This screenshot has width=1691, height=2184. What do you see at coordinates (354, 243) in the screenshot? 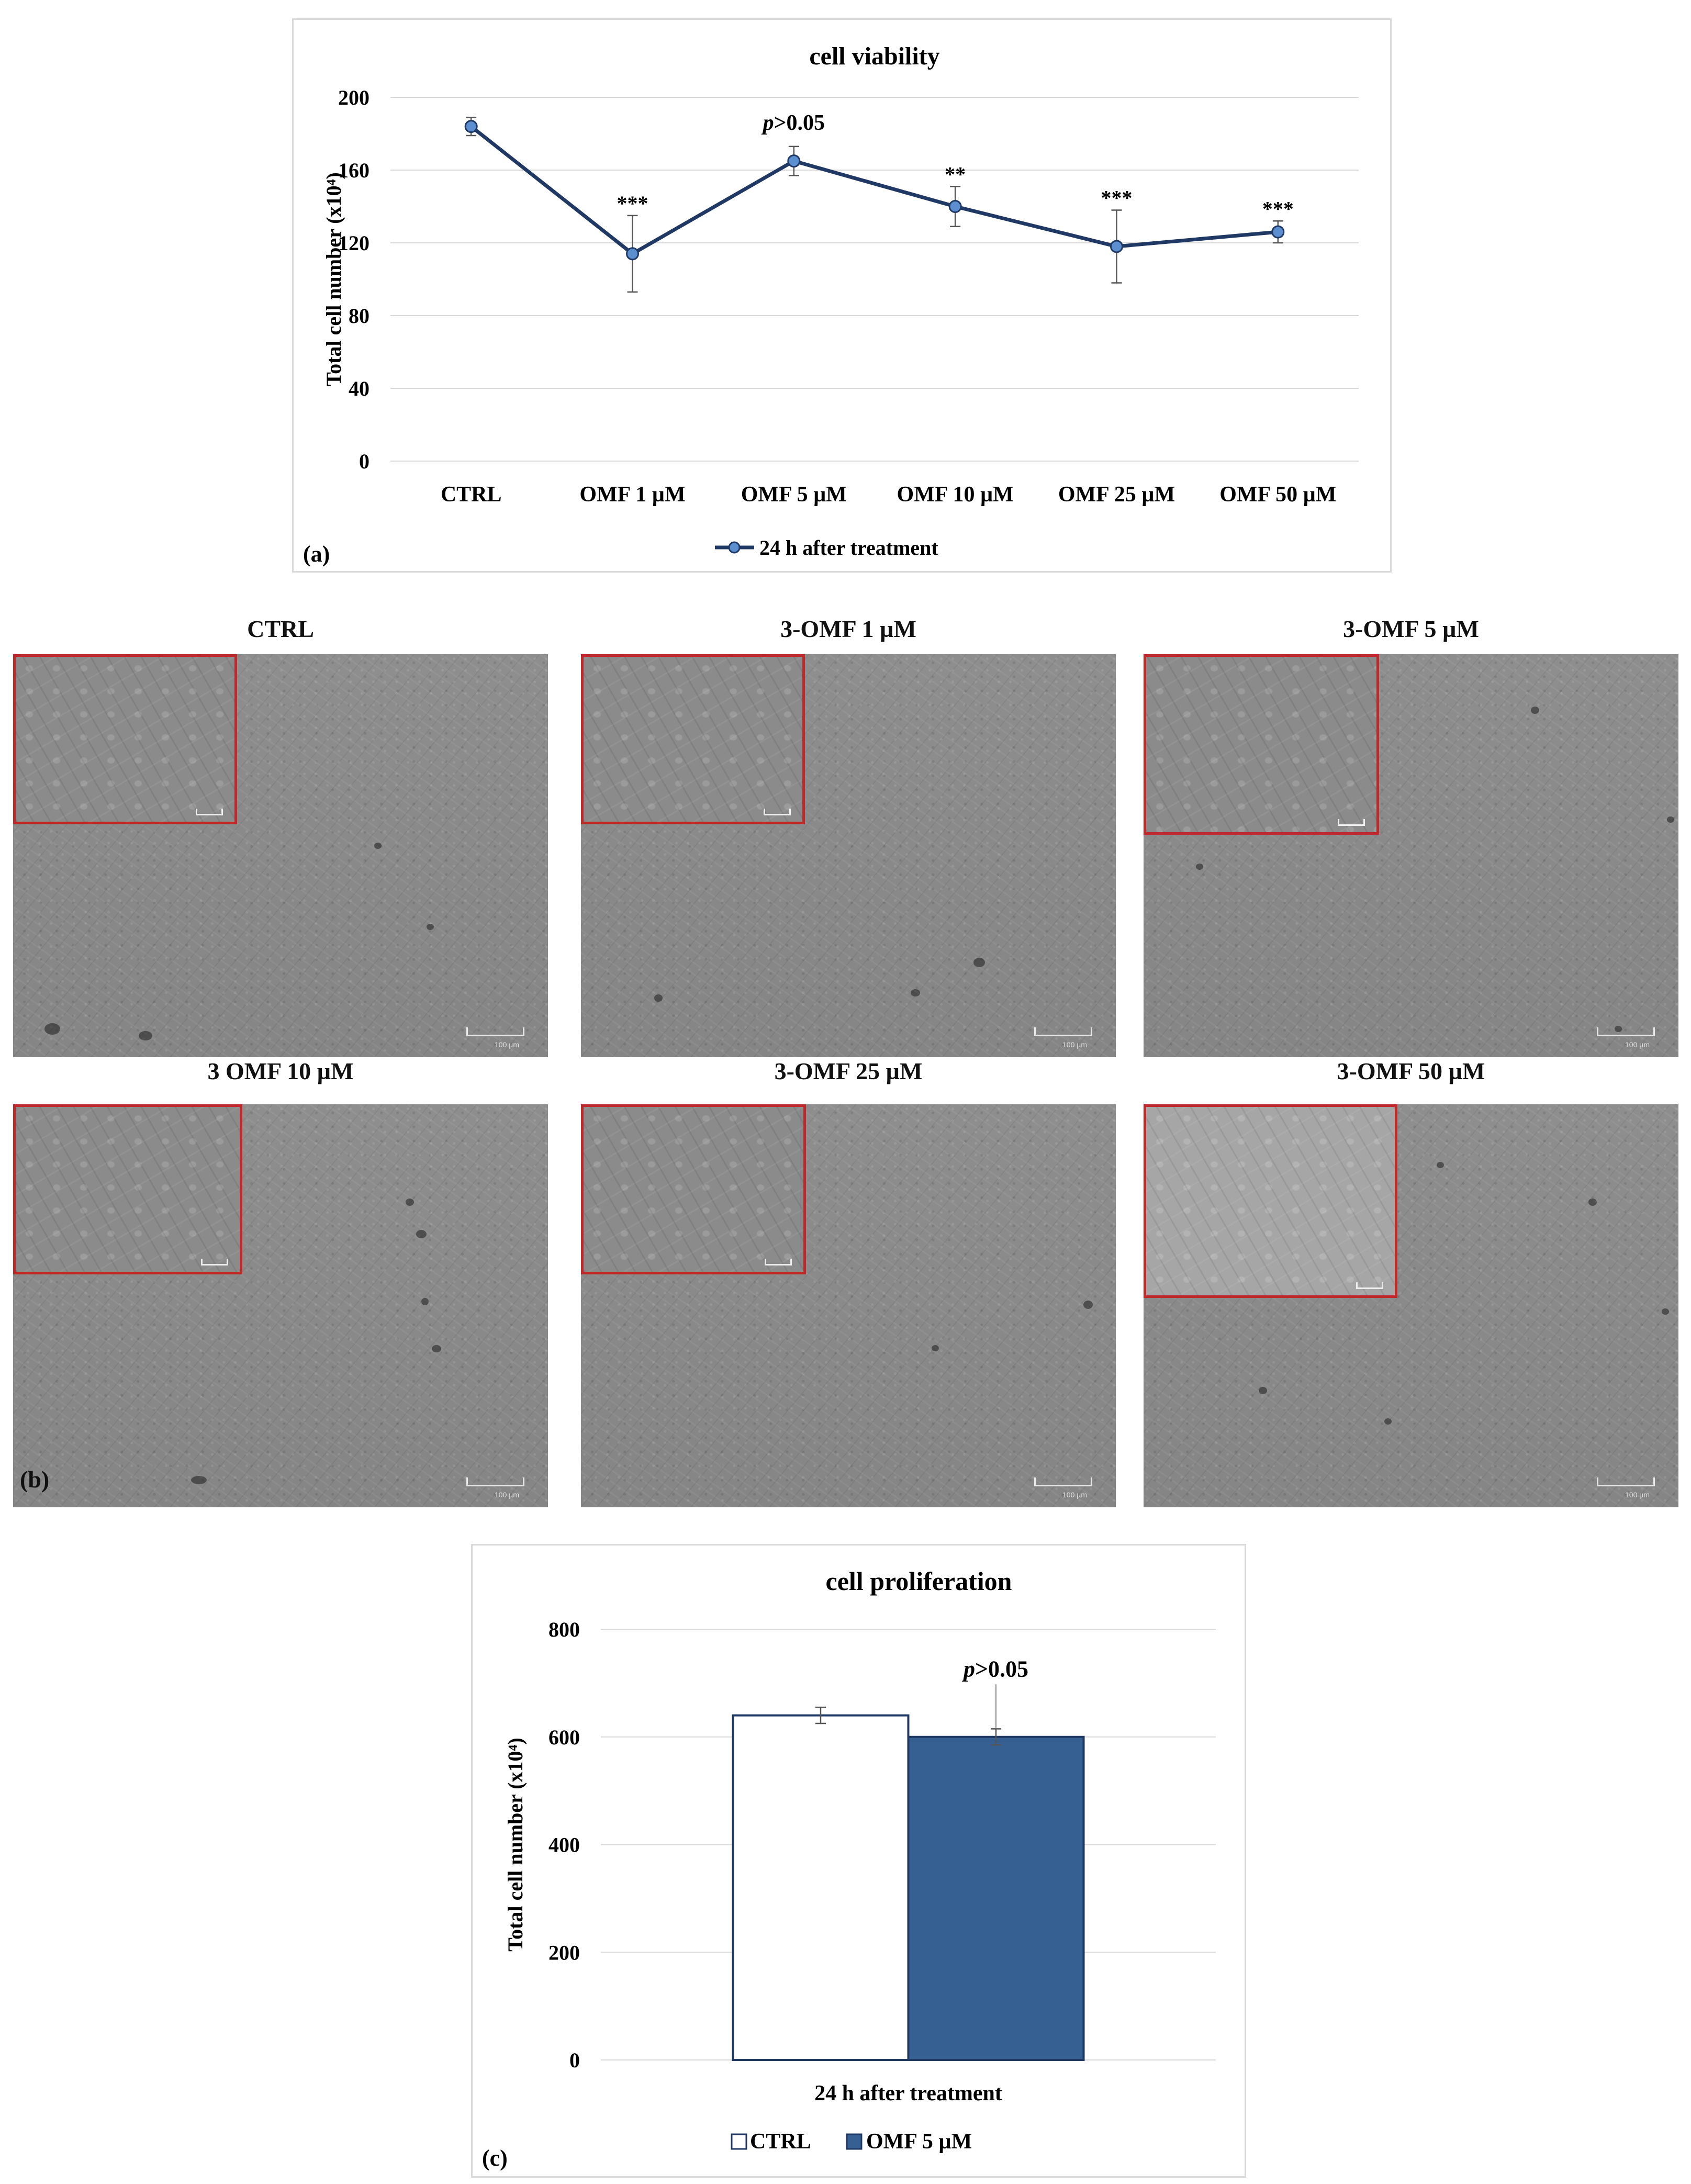
I see `y-tick-label: 120` at bounding box center [354, 243].